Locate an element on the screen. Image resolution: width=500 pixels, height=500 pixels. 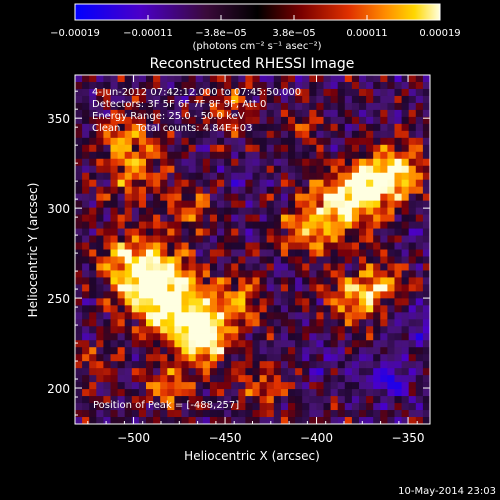
x-axis-title: Heliocentric X (arcsec) is located at coordinates (252, 456).